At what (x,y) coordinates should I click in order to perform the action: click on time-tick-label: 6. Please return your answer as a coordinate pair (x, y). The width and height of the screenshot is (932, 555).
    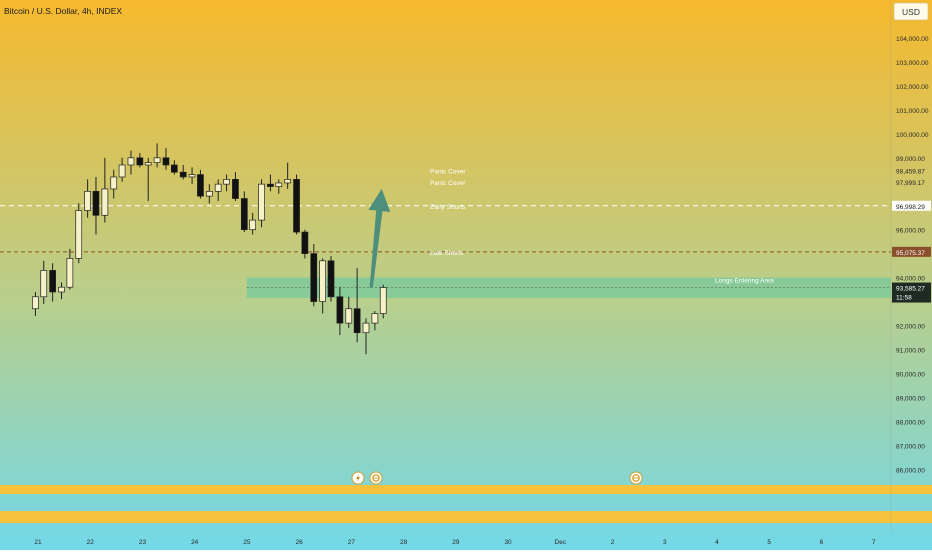
    Looking at the image, I should click on (822, 542).